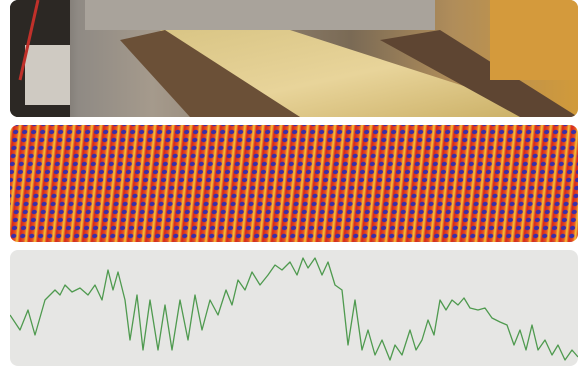  What do you see at coordinates (210, 73) in the screenshot?
I see `rollers` at bounding box center [210, 73].